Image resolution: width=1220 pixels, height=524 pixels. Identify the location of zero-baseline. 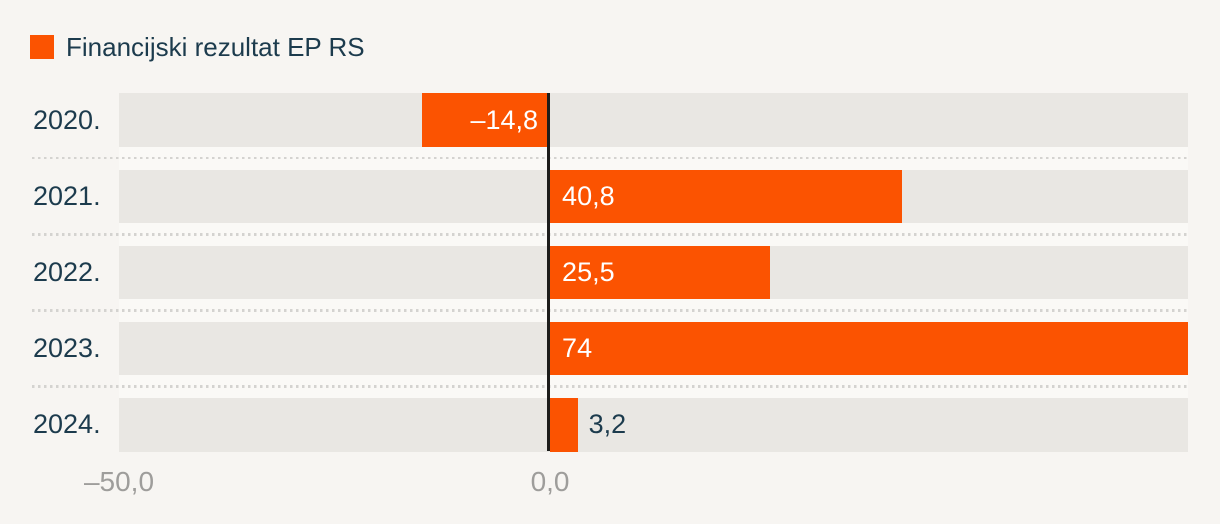
(548, 272).